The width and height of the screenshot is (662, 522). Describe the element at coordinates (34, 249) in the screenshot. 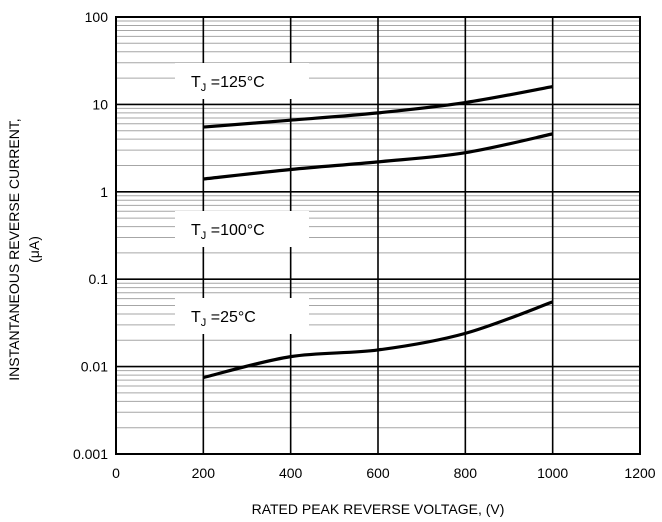

I see `y-axis-unit: (μA)` at that location.